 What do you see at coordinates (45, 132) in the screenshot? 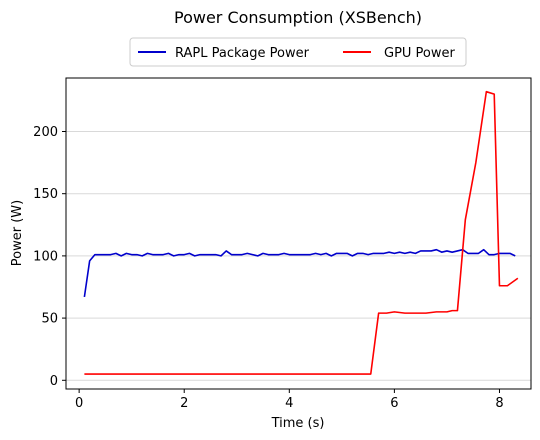
I see `y-tick-label: 200` at bounding box center [45, 132].